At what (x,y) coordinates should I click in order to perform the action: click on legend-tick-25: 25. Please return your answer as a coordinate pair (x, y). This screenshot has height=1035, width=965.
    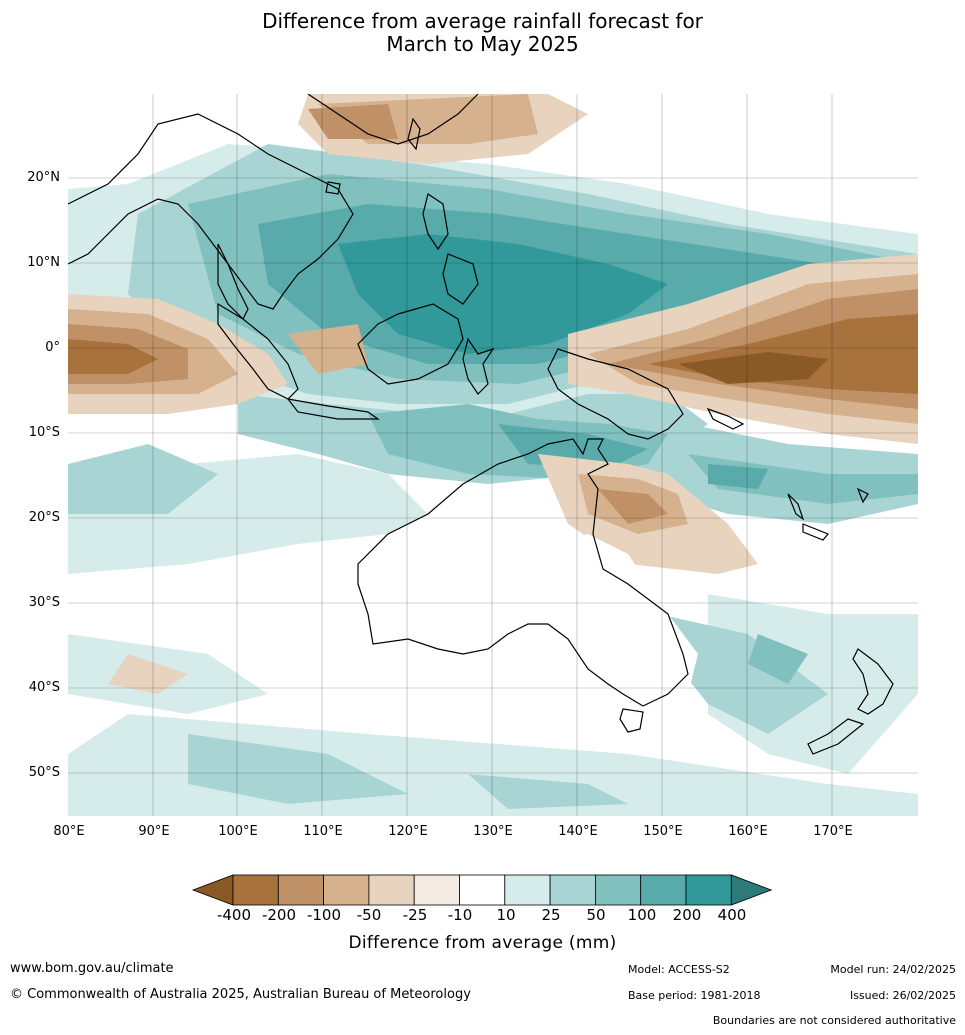
    Looking at the image, I should click on (551, 915).